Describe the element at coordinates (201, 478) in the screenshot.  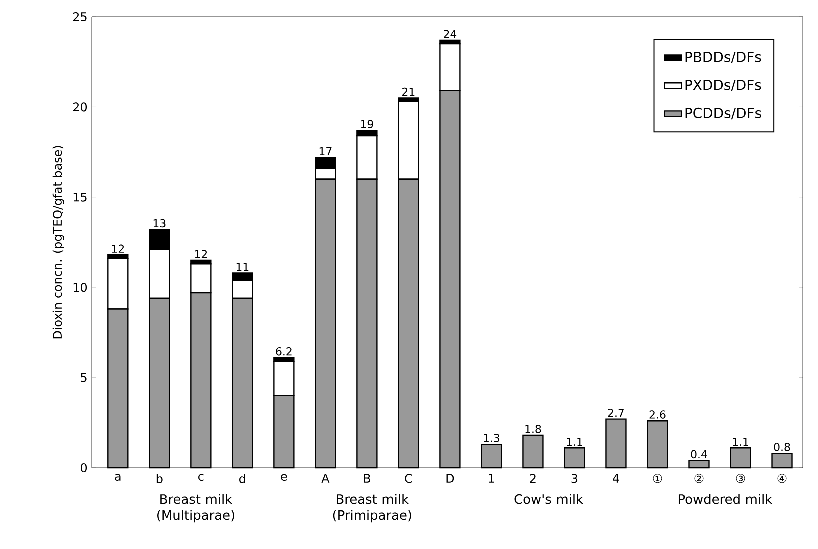
I see `x-tick-label: c` at that location.